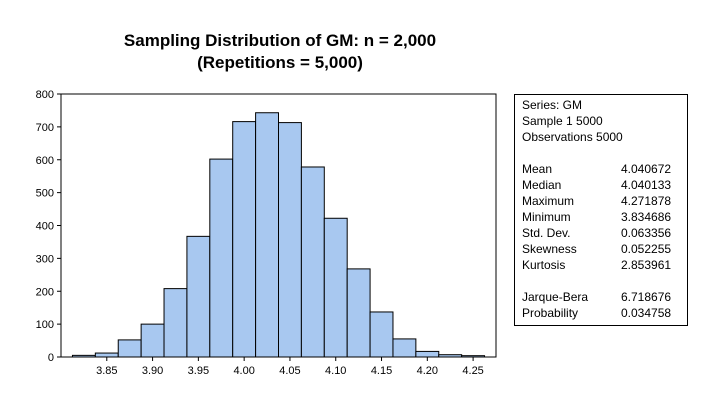 The height and width of the screenshot is (403, 720). I want to click on y-tick-label: 100, so click(45, 325).